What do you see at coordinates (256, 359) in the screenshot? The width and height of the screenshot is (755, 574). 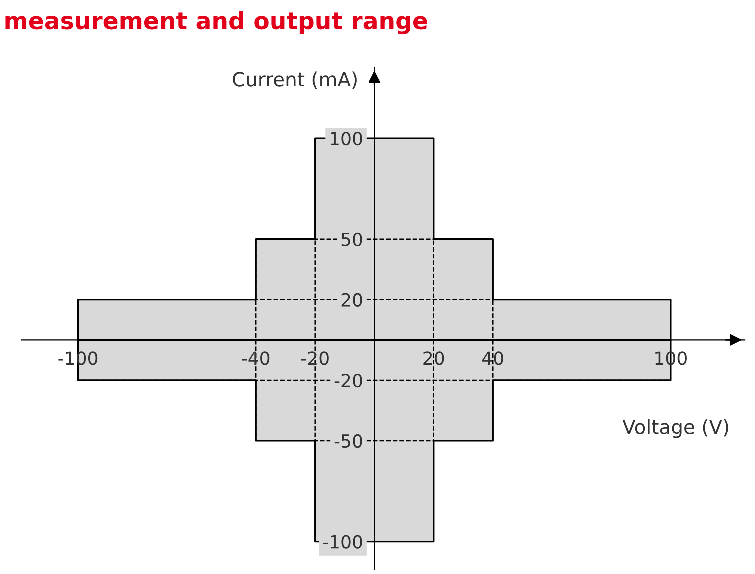 I see `x-tick-label: -40` at bounding box center [256, 359].